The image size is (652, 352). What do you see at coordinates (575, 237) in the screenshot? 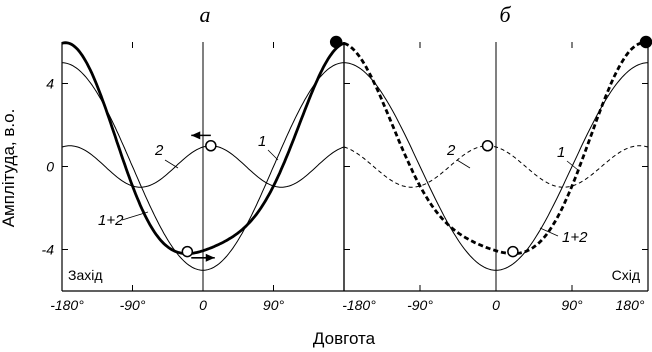
I see `panel-b-curve-label: 1+2` at bounding box center [575, 237].